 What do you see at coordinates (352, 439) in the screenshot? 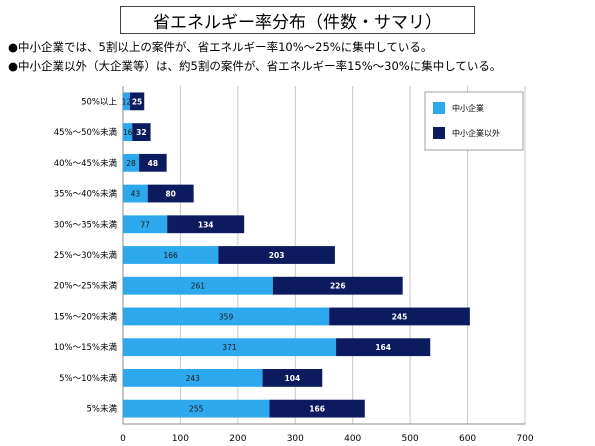
I see `x-tick-label: 400` at bounding box center [352, 439].